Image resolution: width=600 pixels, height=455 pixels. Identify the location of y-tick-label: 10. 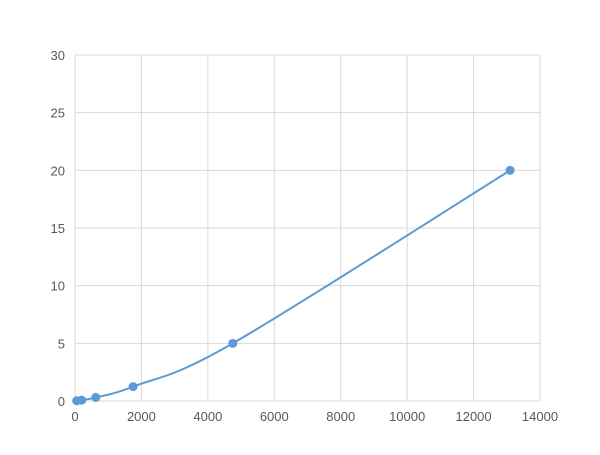
(58, 286).